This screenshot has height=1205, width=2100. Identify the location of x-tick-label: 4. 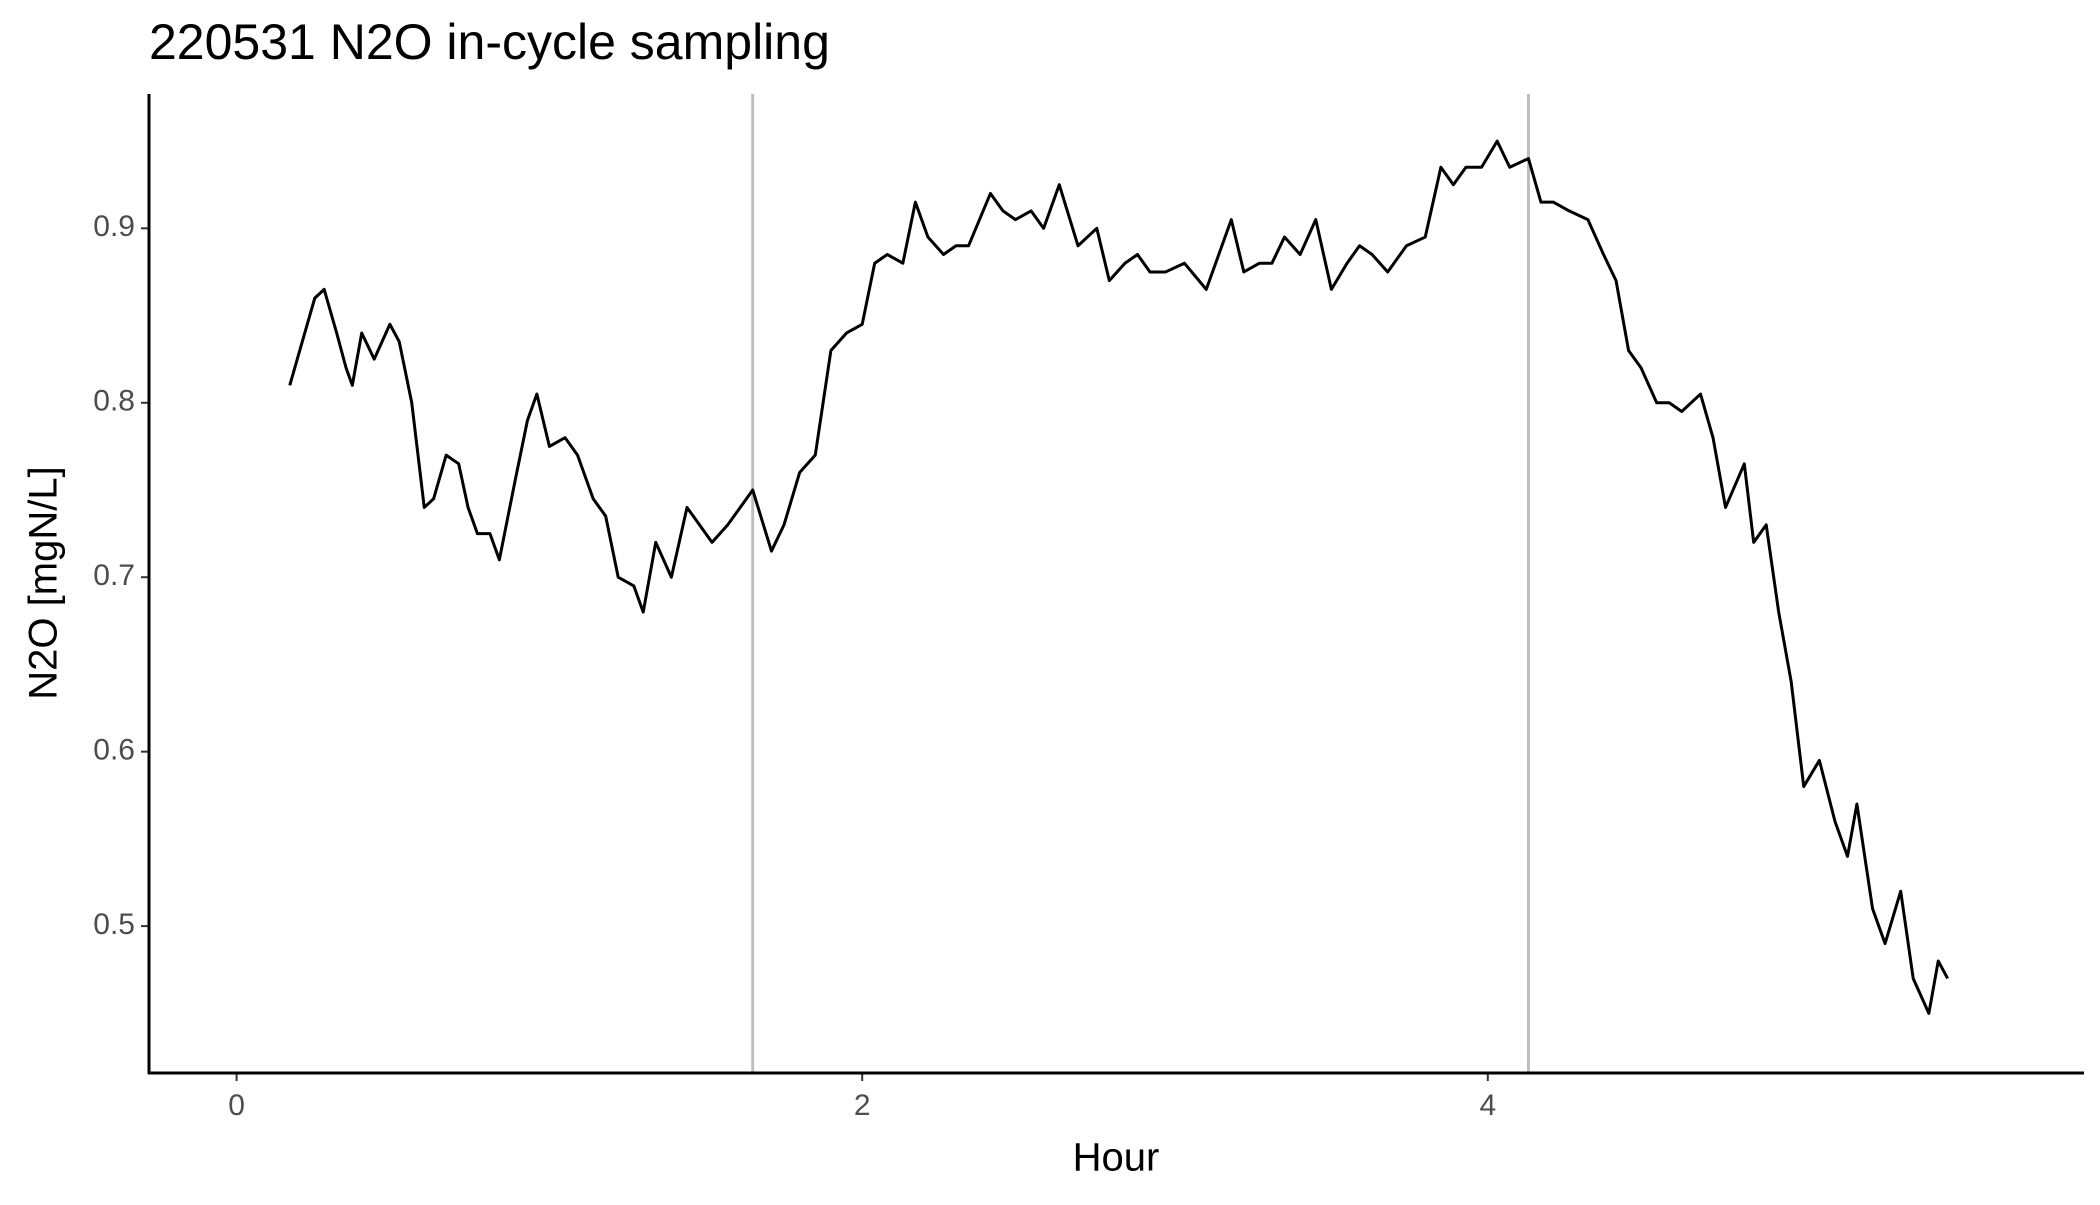
(1487, 1105).